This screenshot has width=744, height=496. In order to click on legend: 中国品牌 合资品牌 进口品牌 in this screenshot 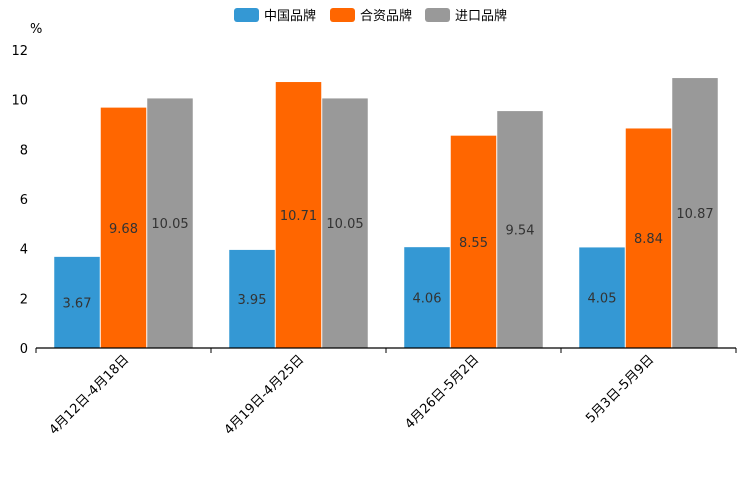, I will do `click(370, 16)`.